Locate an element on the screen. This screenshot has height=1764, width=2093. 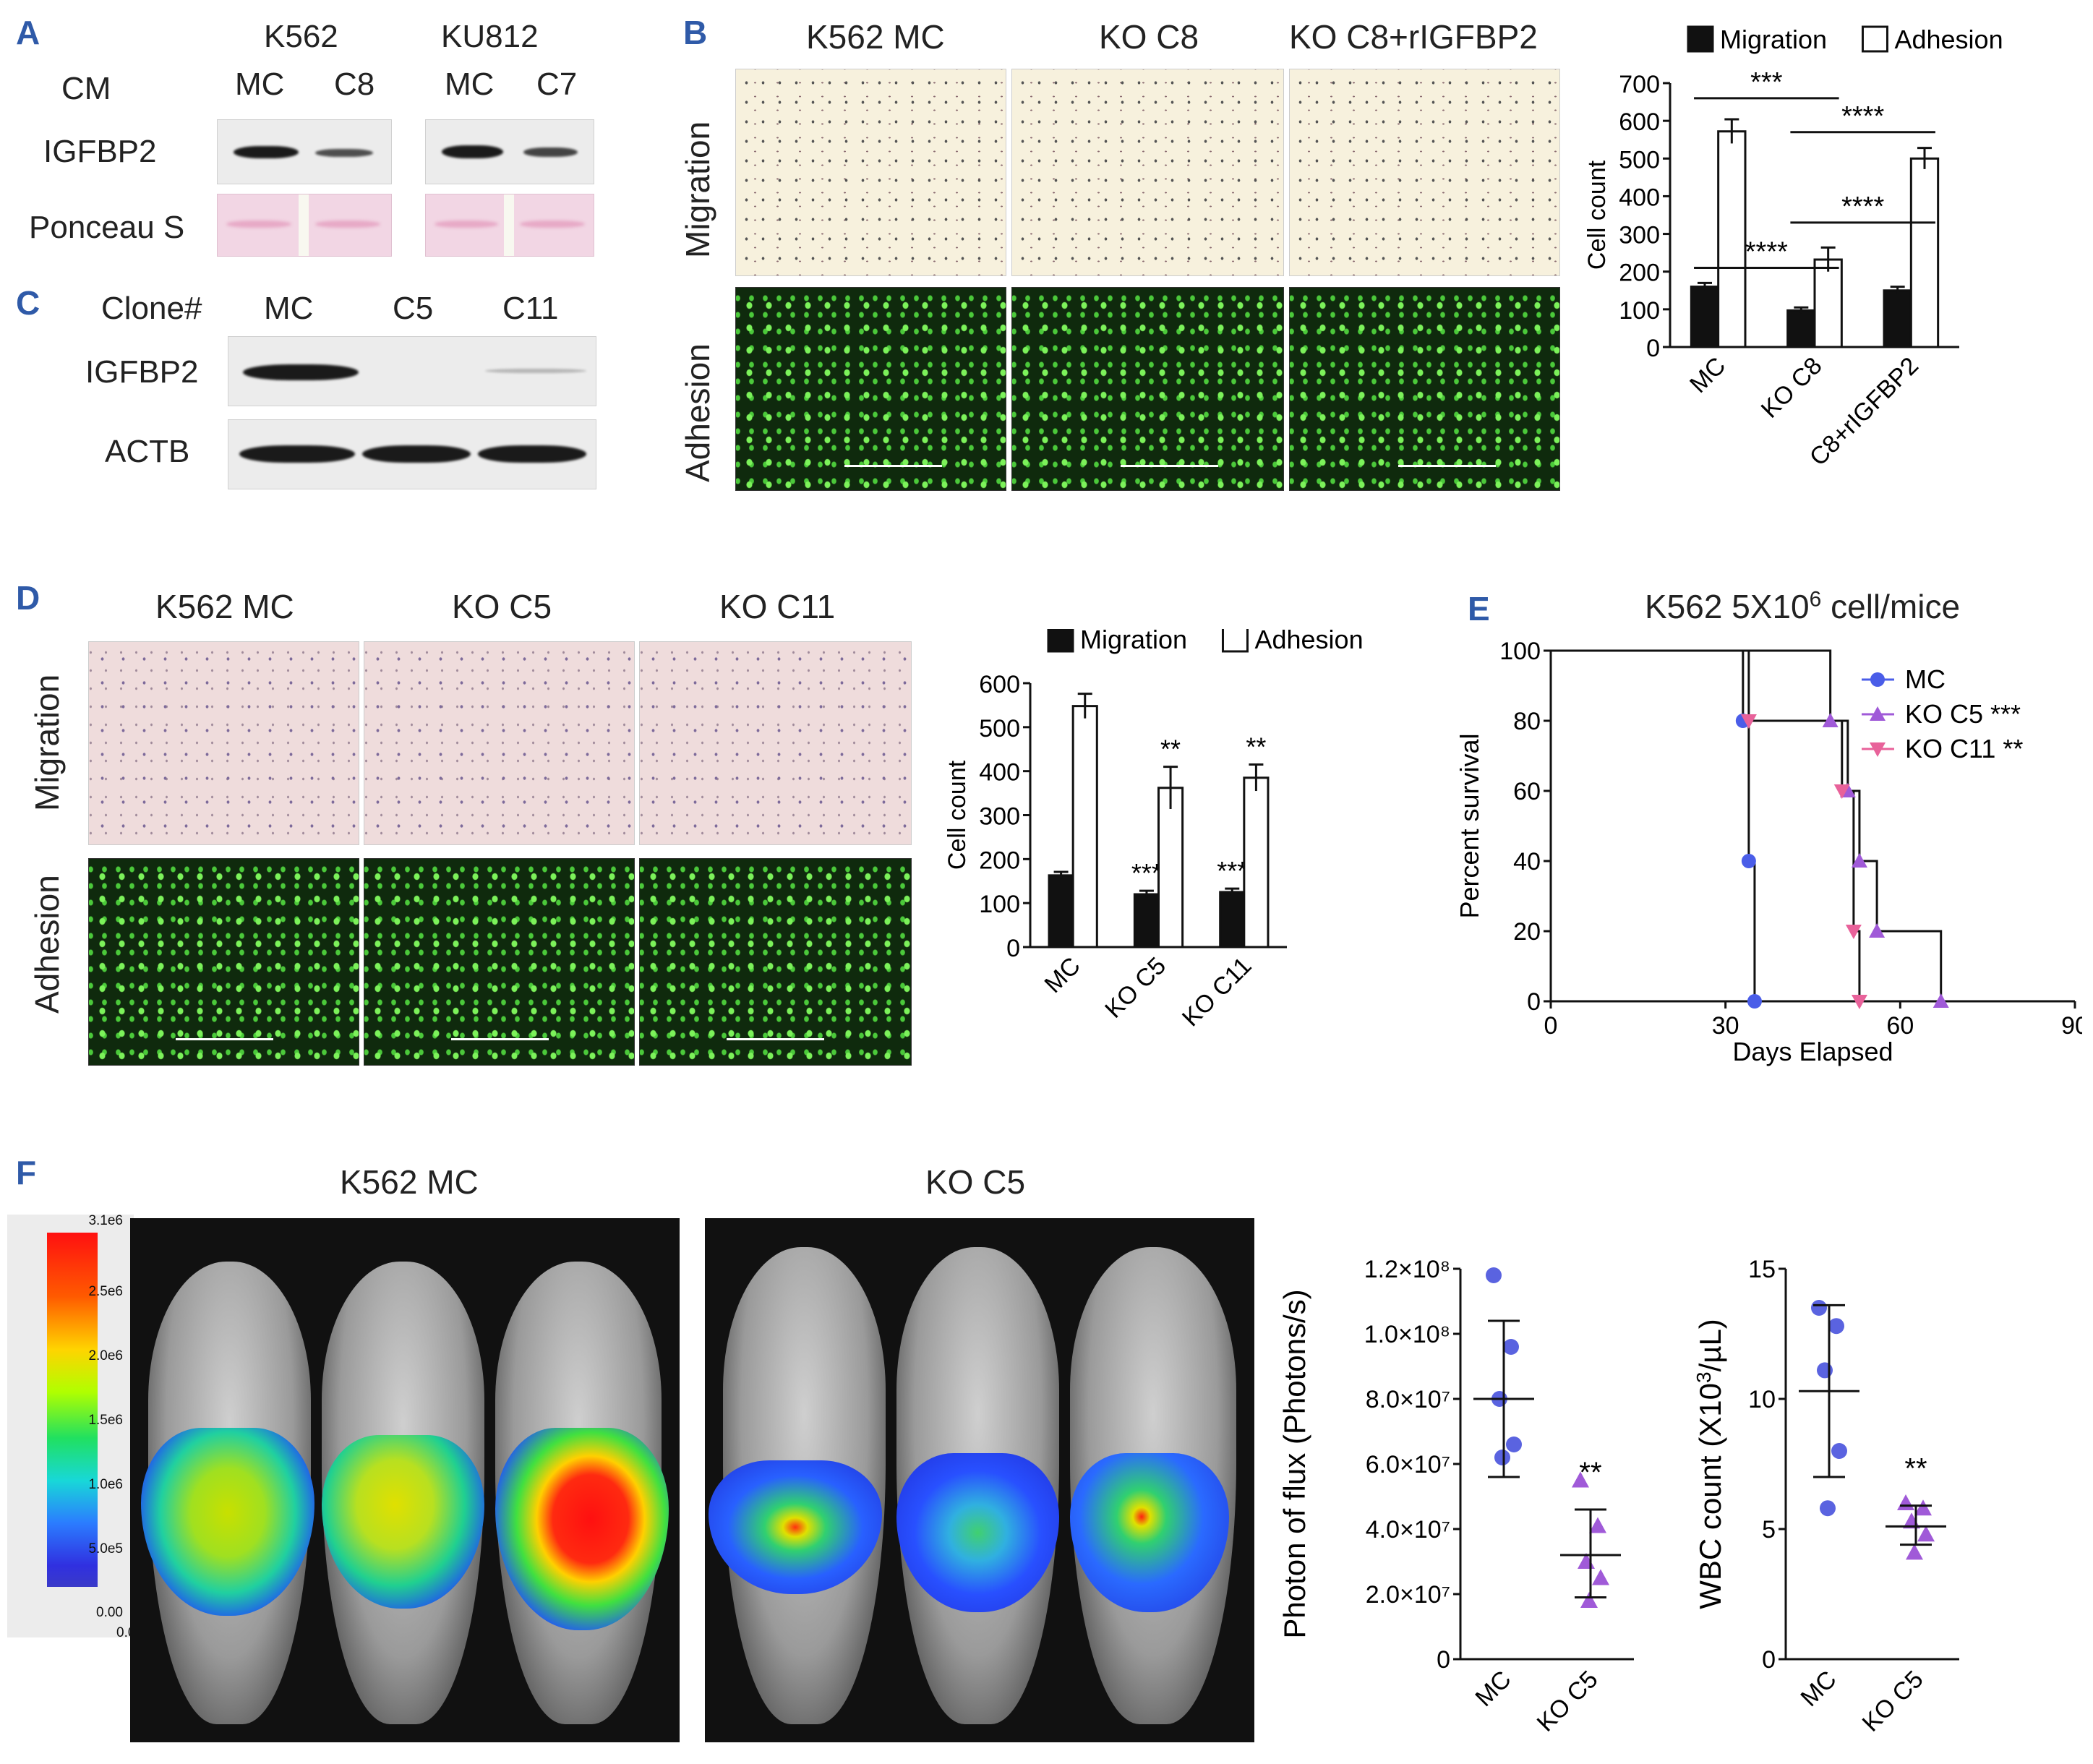
colorbar-tick: 3.1e6 is located at coordinates (105, 1220).